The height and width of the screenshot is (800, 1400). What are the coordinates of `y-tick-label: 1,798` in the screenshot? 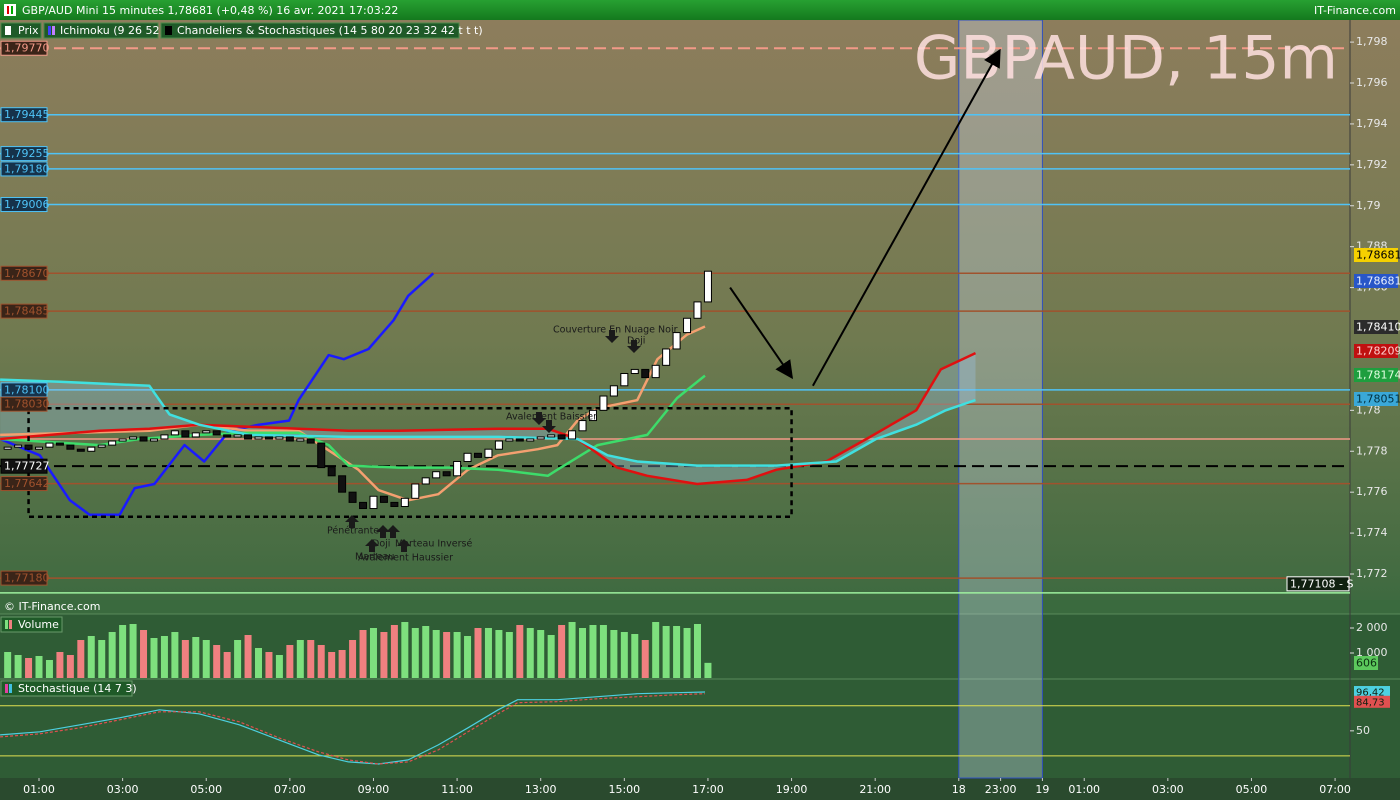 It's located at (1372, 41).